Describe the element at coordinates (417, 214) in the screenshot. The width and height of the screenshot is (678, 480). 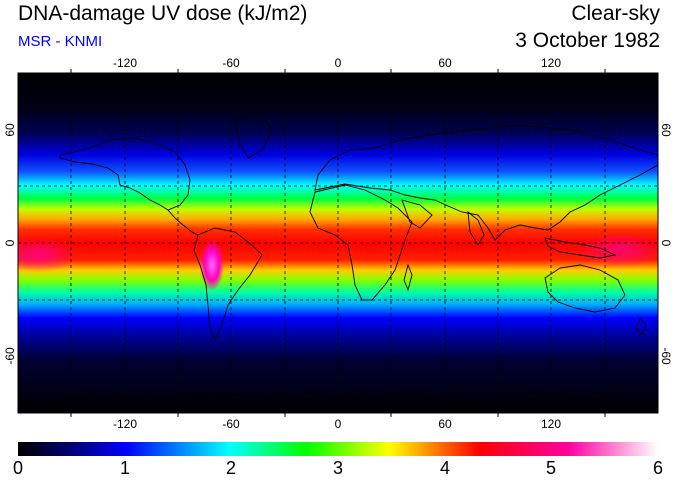
I see `arabia-coastline` at that location.